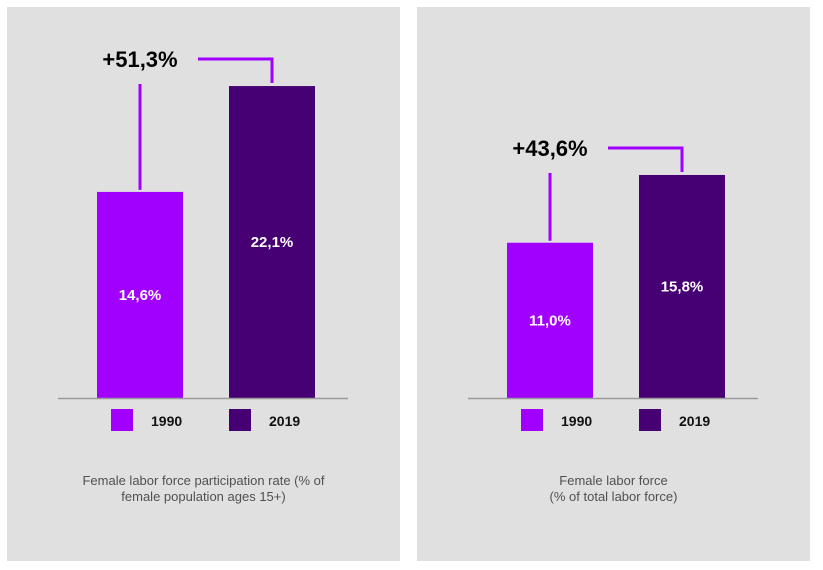  I want to click on bar-value-label-1990: 11,0%, so click(550, 320).